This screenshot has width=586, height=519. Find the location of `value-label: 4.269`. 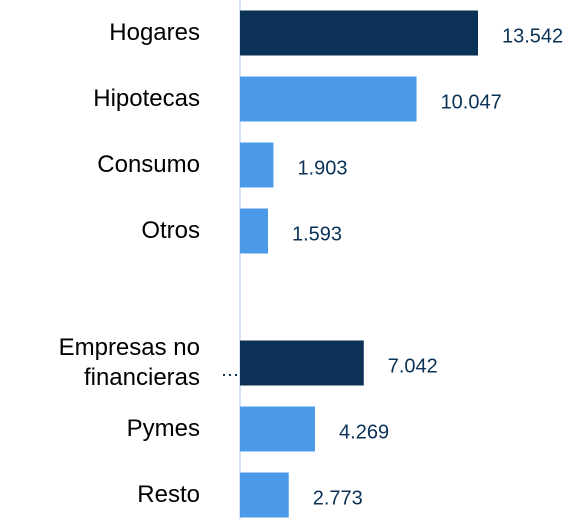

value-label: 4.269 is located at coordinates (364, 432).